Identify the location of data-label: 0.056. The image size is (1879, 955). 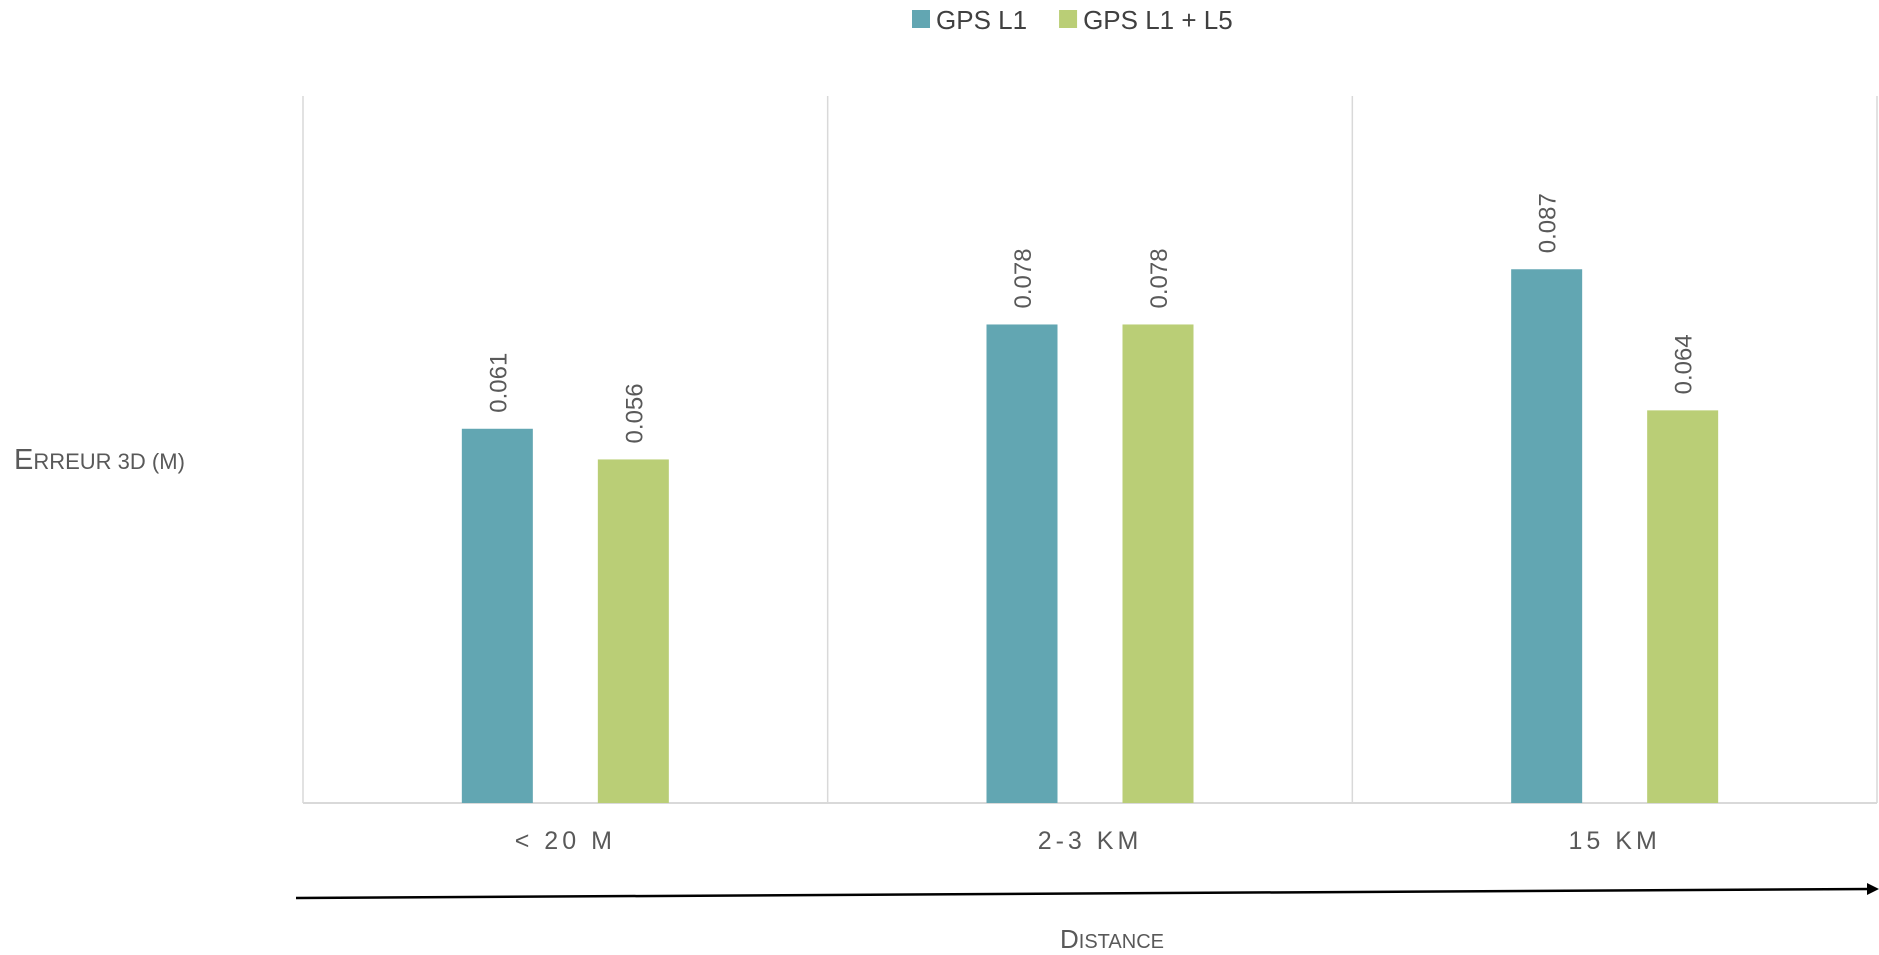
(634, 413).